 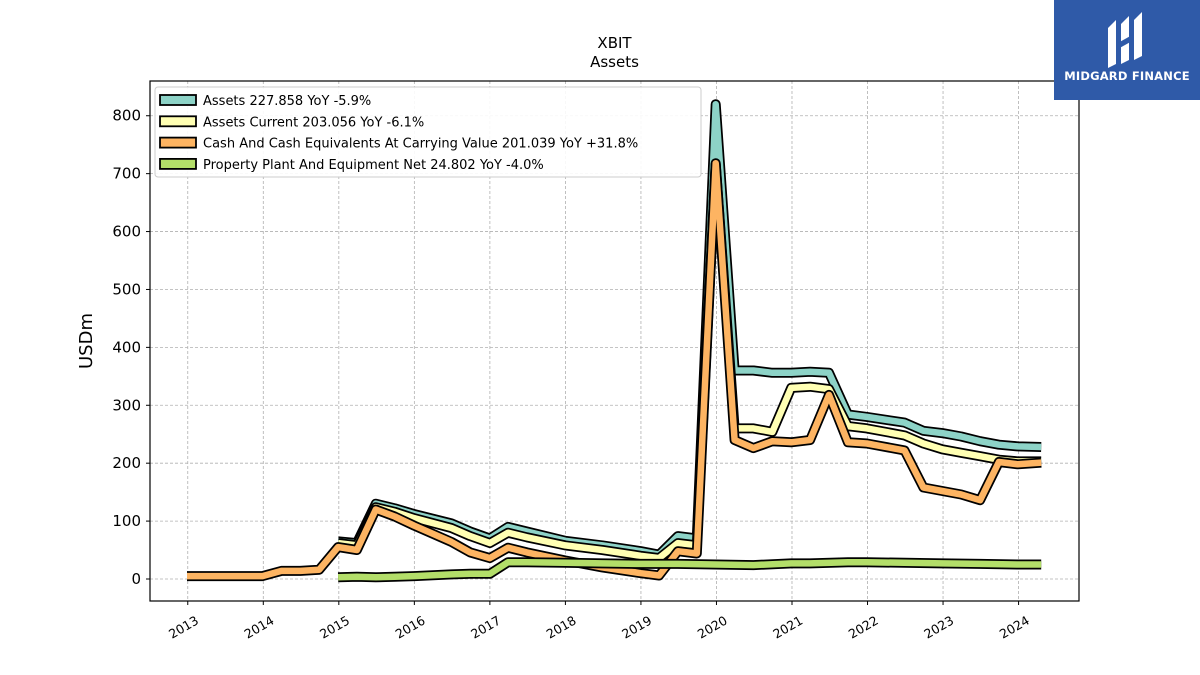 What do you see at coordinates (313, 122) in the screenshot?
I see `legend-label-2: Assets Current 203.056 YoY -6.1%` at bounding box center [313, 122].